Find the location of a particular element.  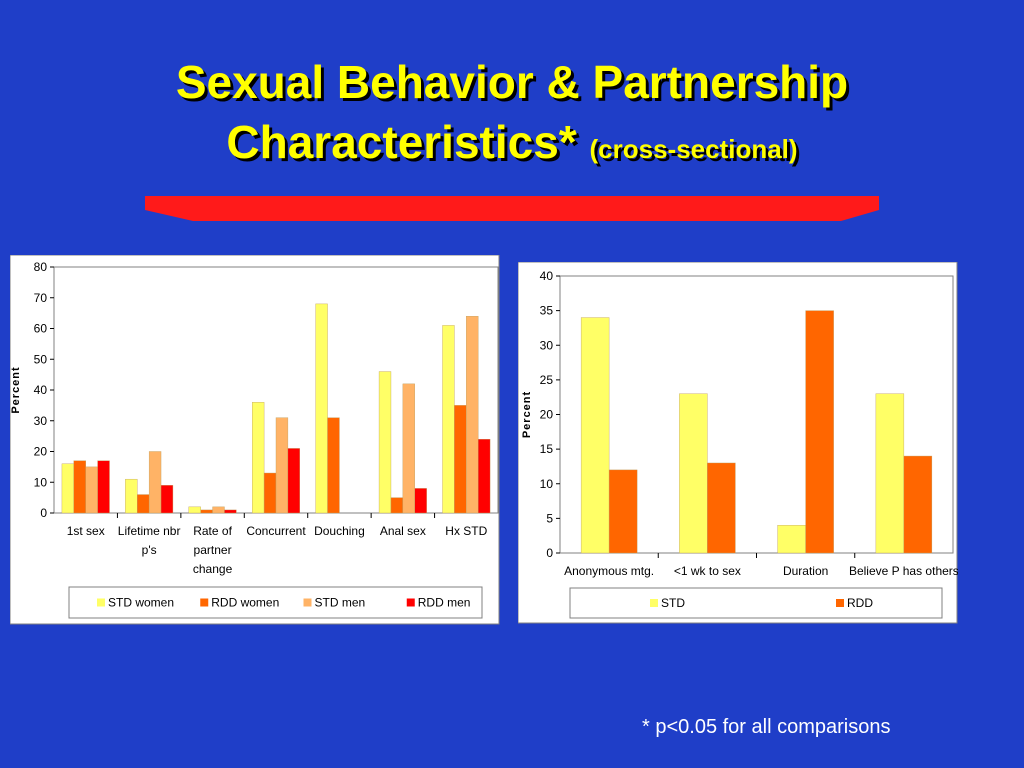

legend-label: RDD women is located at coordinates (245, 603).